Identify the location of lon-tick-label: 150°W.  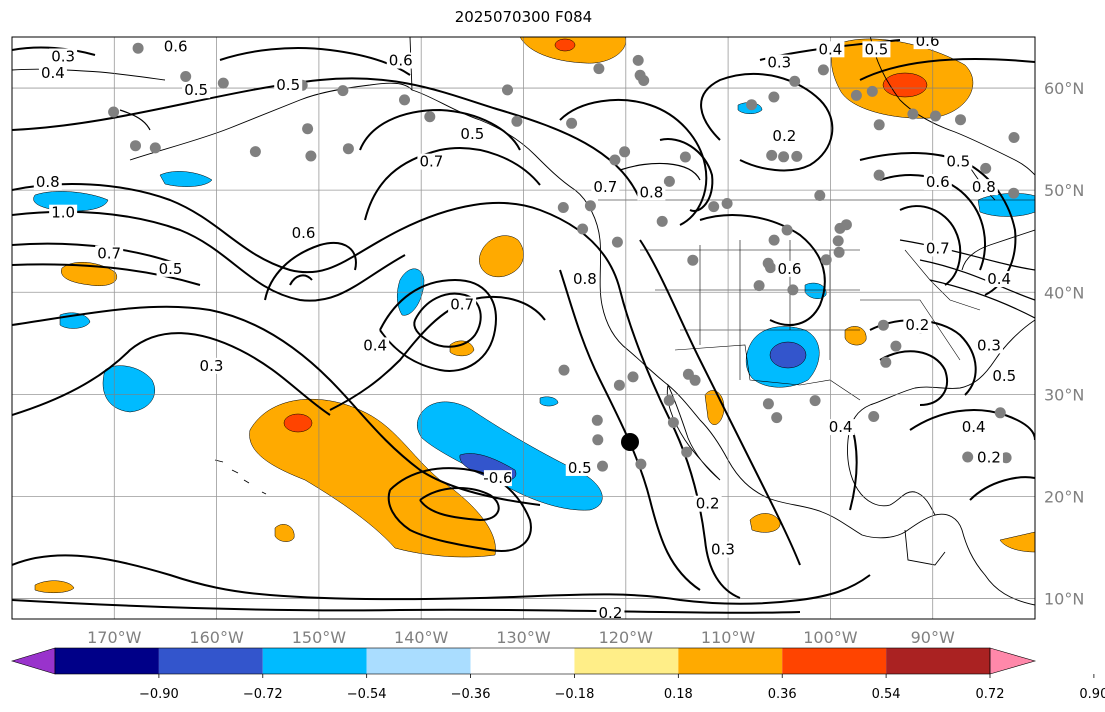
(319, 637).